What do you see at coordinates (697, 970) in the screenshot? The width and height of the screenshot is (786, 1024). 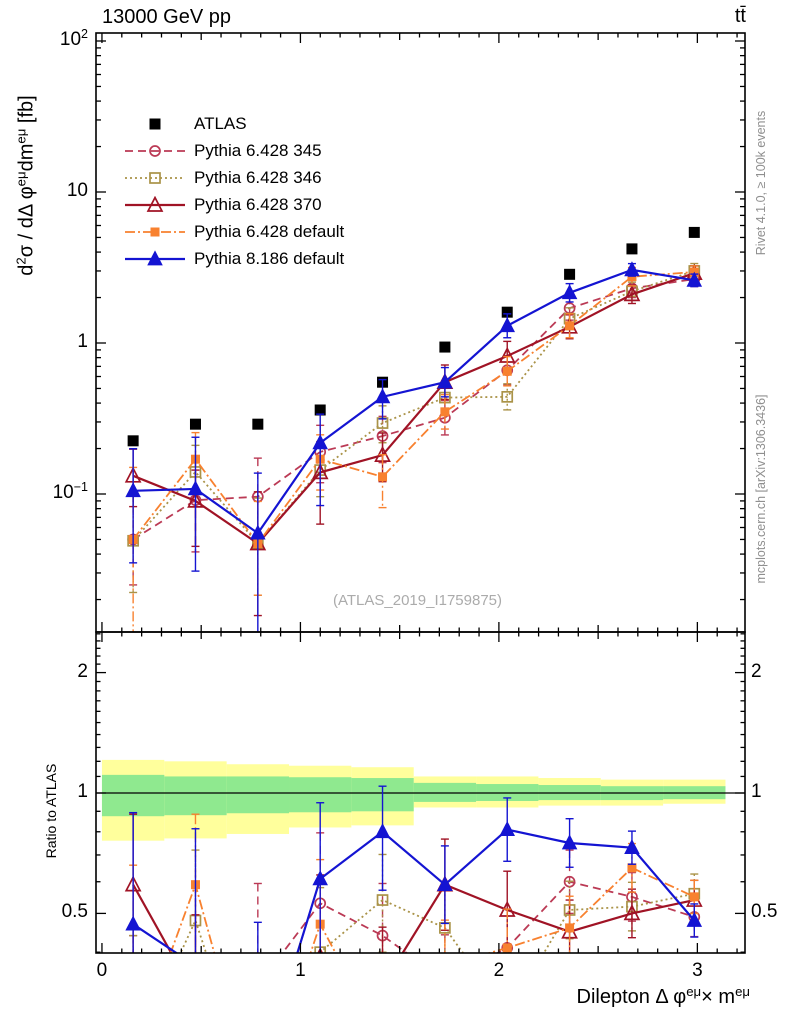 I see `x-tick-label: 3` at bounding box center [697, 970].